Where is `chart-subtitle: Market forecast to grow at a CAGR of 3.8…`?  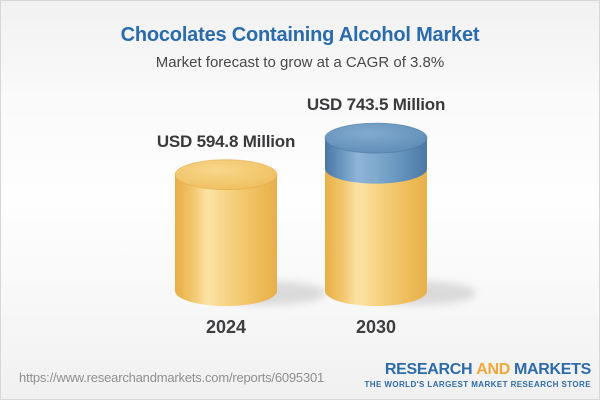
chart-subtitle: Market forecast to grow at a CAGR of 3.8… is located at coordinates (300, 62).